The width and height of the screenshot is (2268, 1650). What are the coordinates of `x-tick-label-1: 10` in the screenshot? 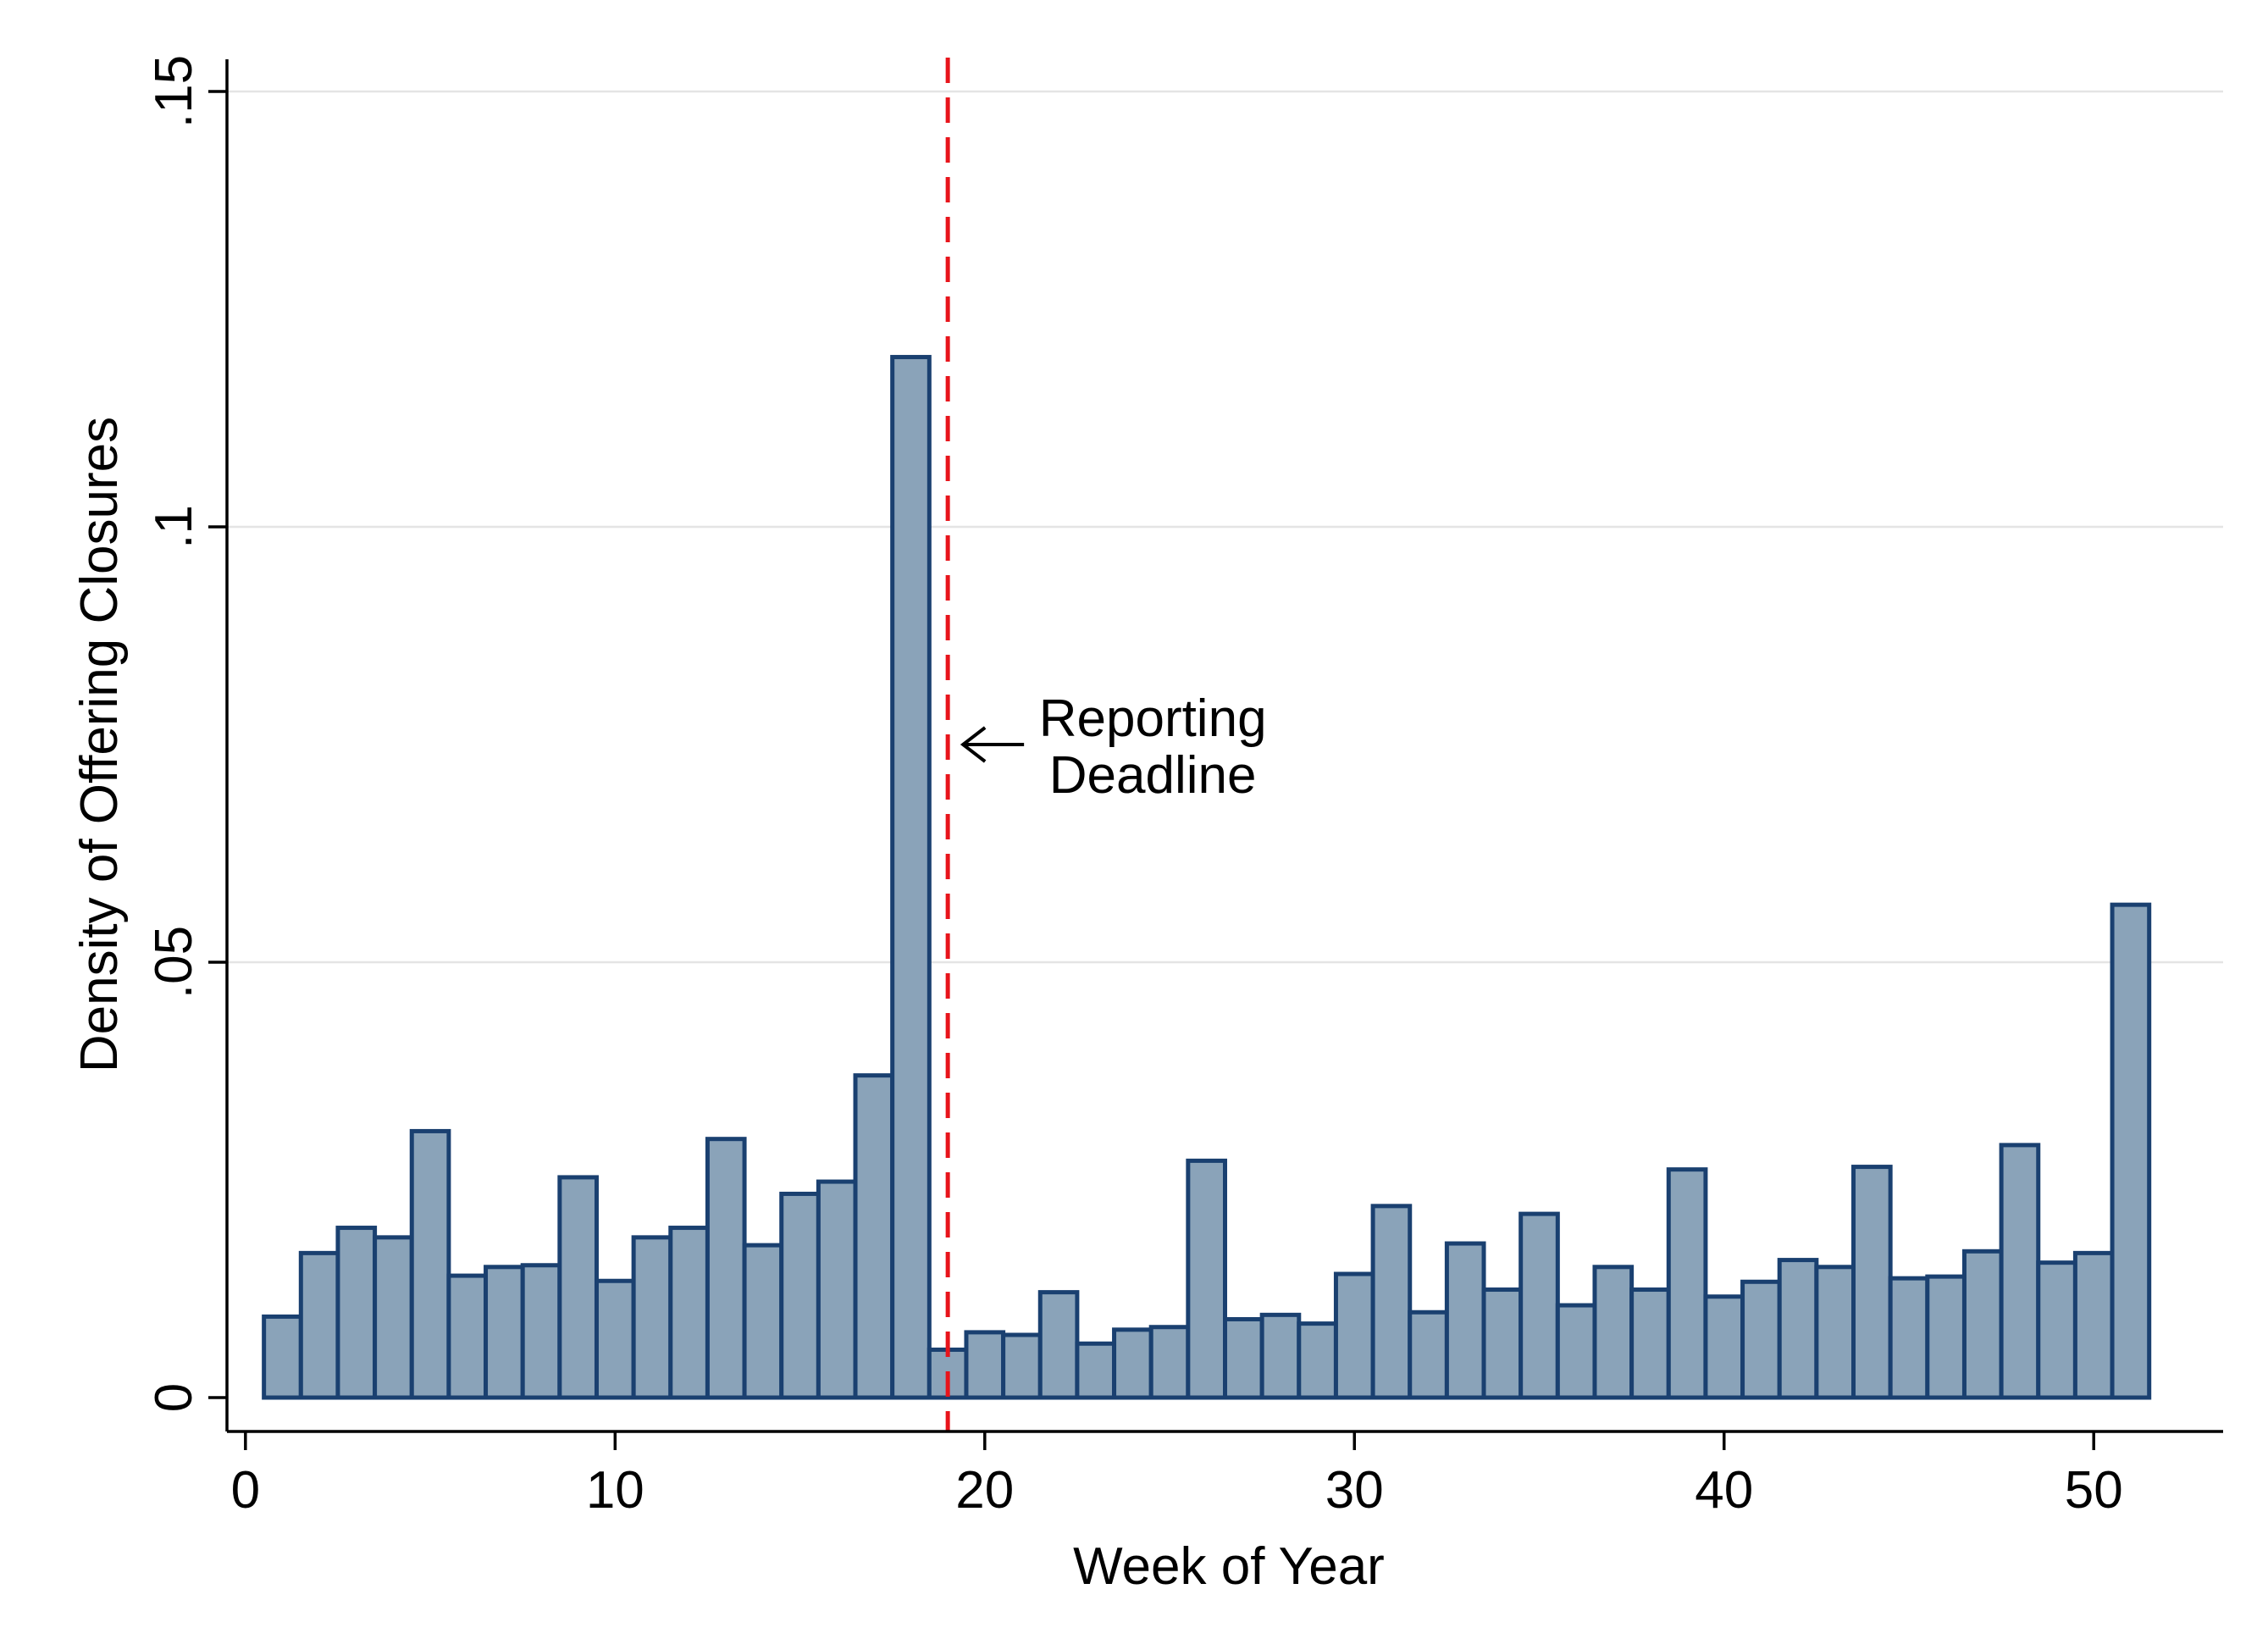 It's located at (615, 1490).